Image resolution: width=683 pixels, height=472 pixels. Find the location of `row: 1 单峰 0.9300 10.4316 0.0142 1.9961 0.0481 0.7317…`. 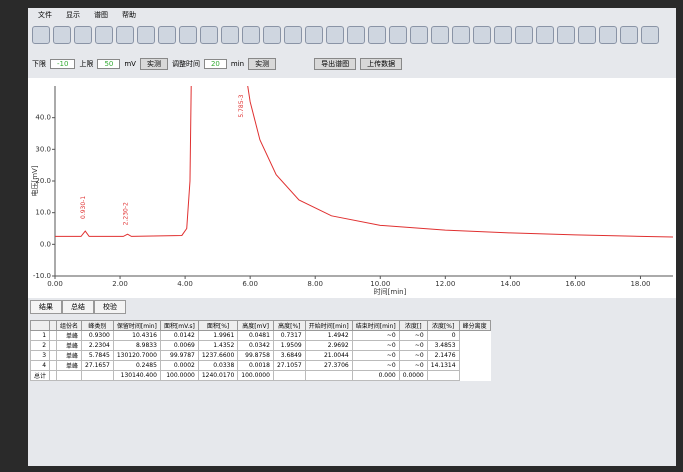

row: 1 单峰 0.9300 10.4316 0.0142 1.9961 0.0481 0.7317… is located at coordinates (260, 335).